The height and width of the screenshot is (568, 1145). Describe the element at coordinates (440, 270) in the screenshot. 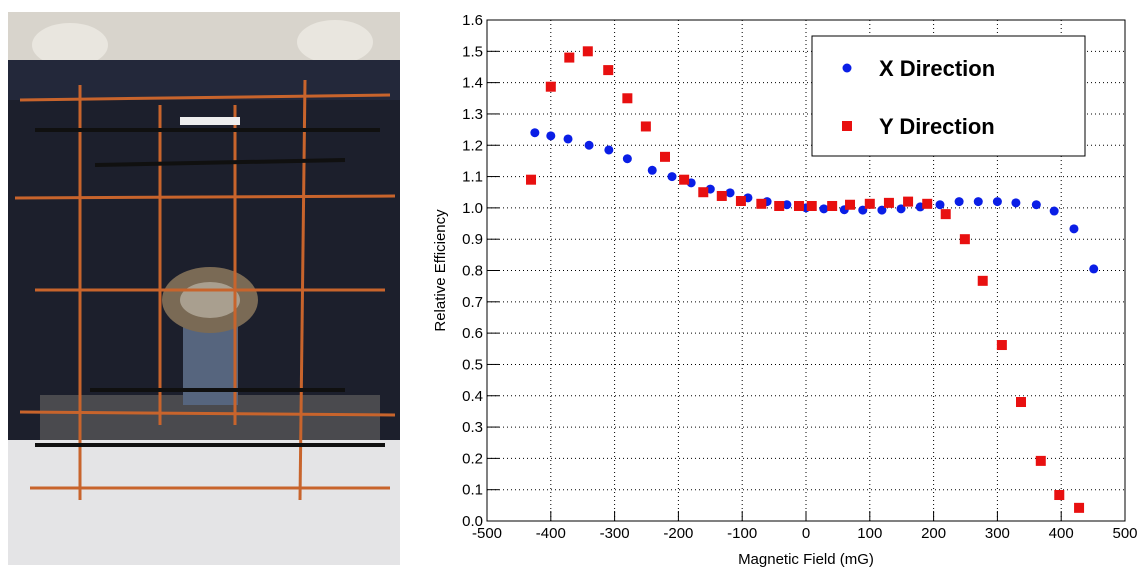

I see `y-axis-title: Relative Efficiency` at that location.